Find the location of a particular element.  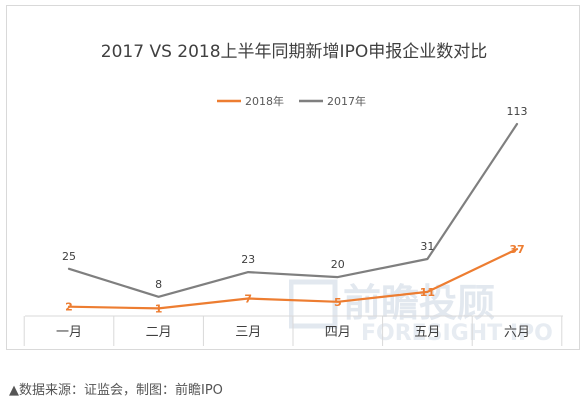

data-label: 23 is located at coordinates (248, 259).